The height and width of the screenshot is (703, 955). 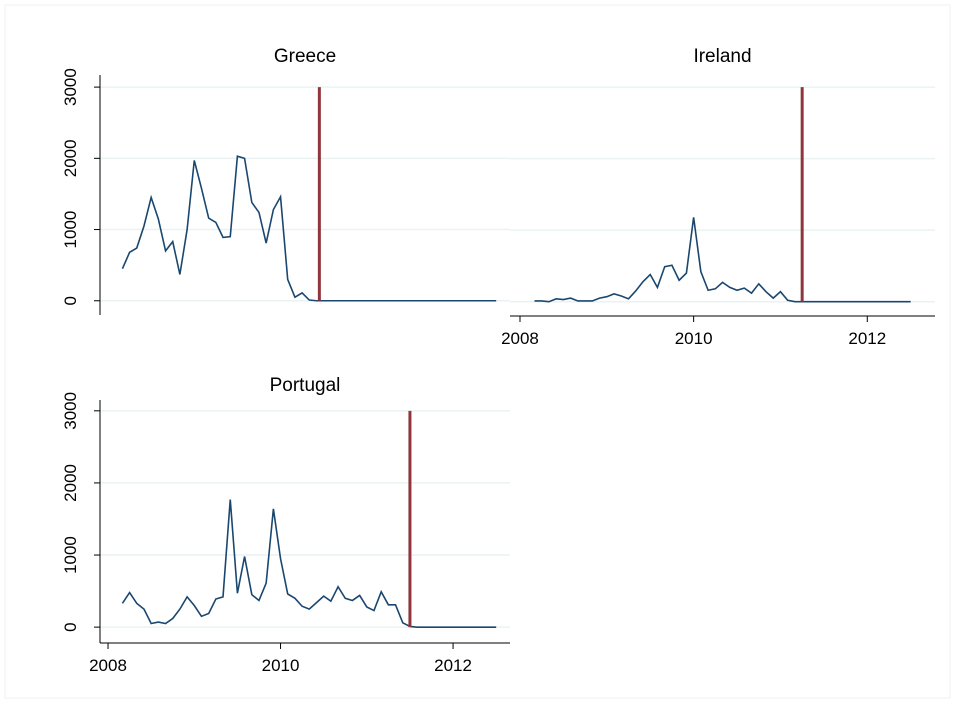 What do you see at coordinates (722, 56) in the screenshot?
I see `panel-title: Ireland` at bounding box center [722, 56].